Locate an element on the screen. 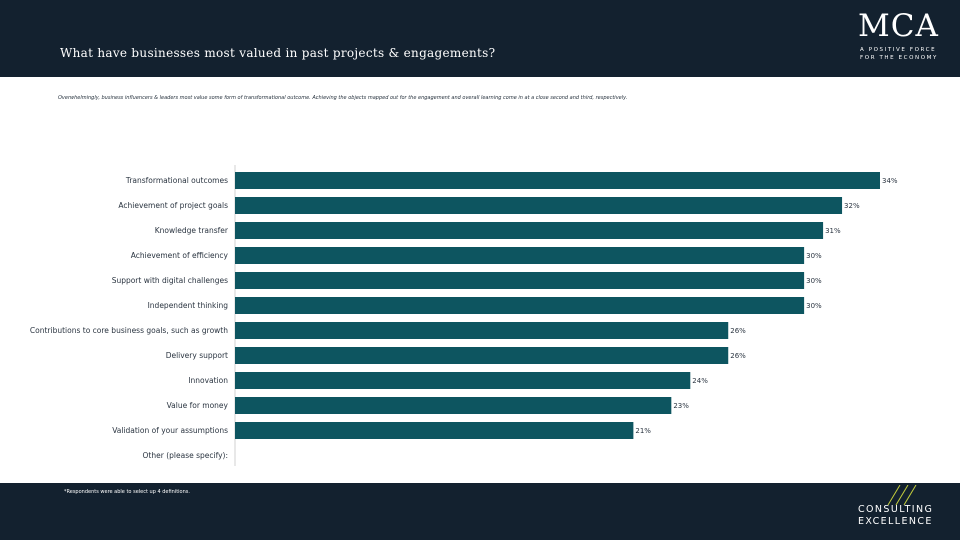 The image size is (960, 540). category-label: Transformational outcomes is located at coordinates (176, 180).